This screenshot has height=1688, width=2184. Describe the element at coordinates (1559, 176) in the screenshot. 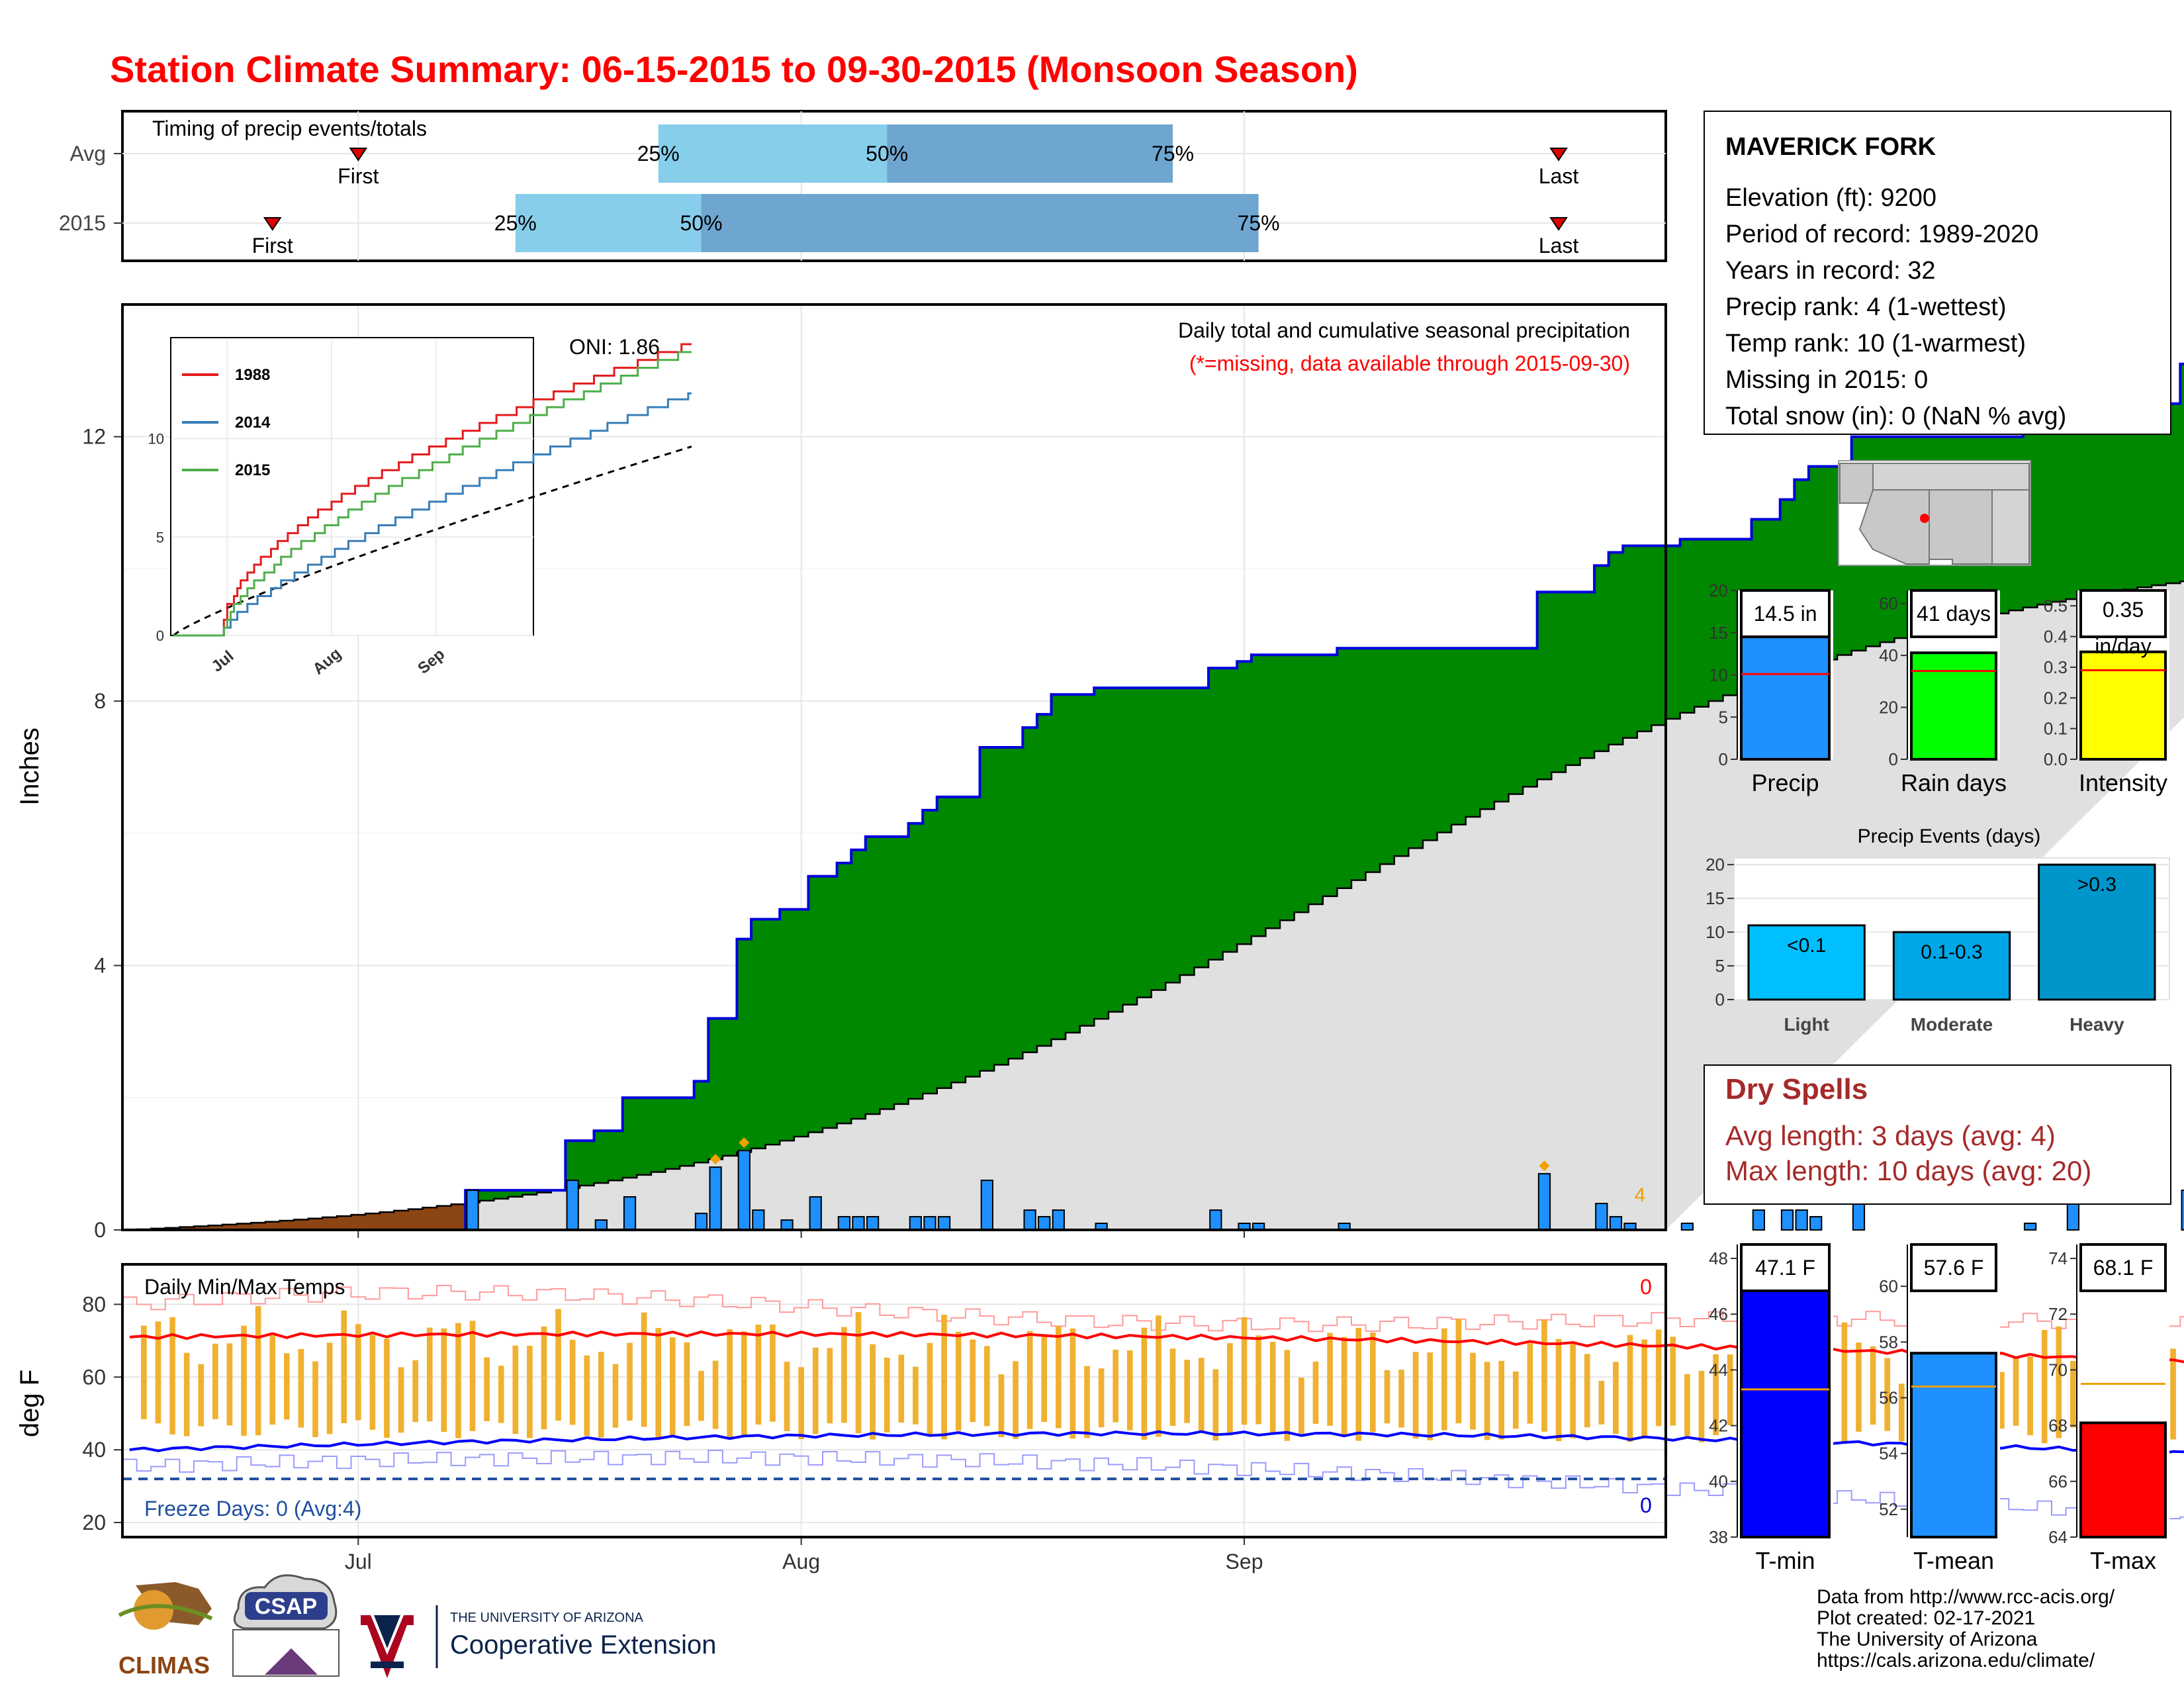

I see `timing-event-label: Last` at that location.